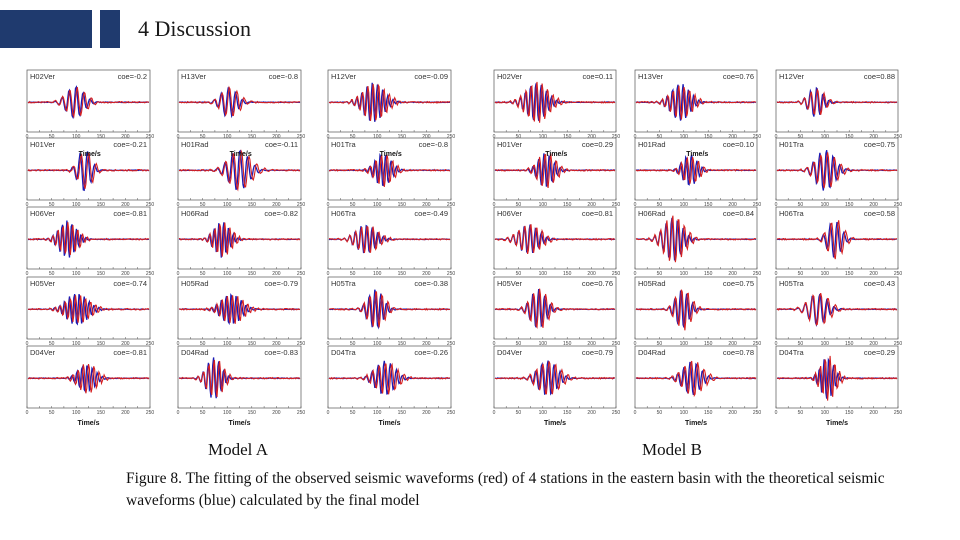  What do you see at coordinates (241, 241) in the screenshot?
I see `waveform-panel: H06Rad coe=-0.82 0 50 100 150 200 250` at bounding box center [241, 241].